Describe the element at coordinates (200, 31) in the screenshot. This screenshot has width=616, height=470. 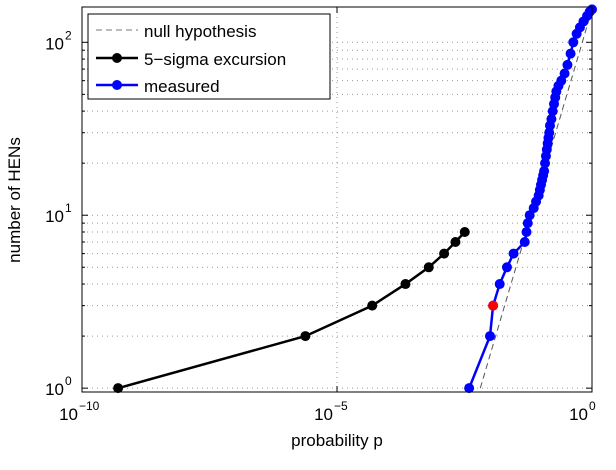
I see `legend-null-label: null hypothesis` at that location.